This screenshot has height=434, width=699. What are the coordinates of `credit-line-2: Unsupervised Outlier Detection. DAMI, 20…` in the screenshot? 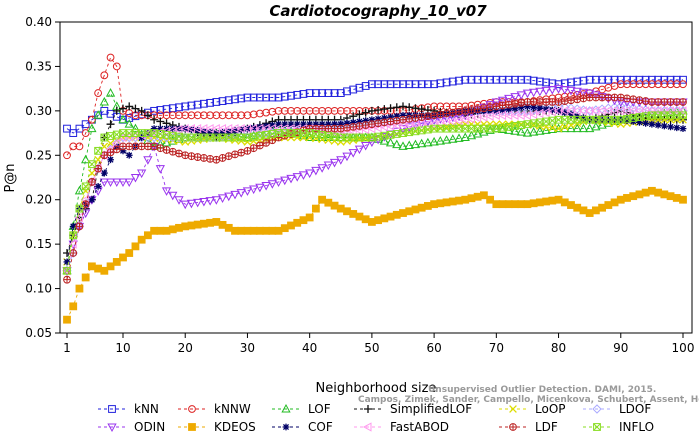 It's located at (542, 390).